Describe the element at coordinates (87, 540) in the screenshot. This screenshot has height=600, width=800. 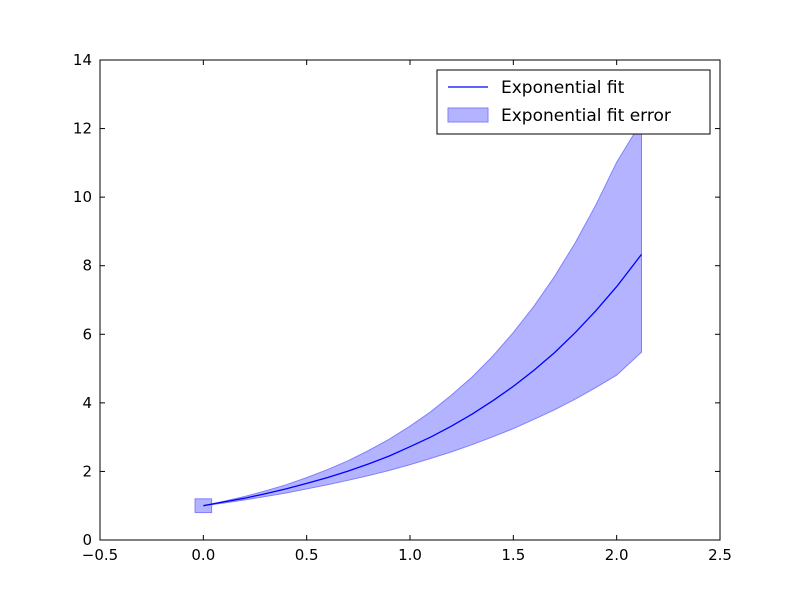
I see `y-tick-label: 0` at that location.